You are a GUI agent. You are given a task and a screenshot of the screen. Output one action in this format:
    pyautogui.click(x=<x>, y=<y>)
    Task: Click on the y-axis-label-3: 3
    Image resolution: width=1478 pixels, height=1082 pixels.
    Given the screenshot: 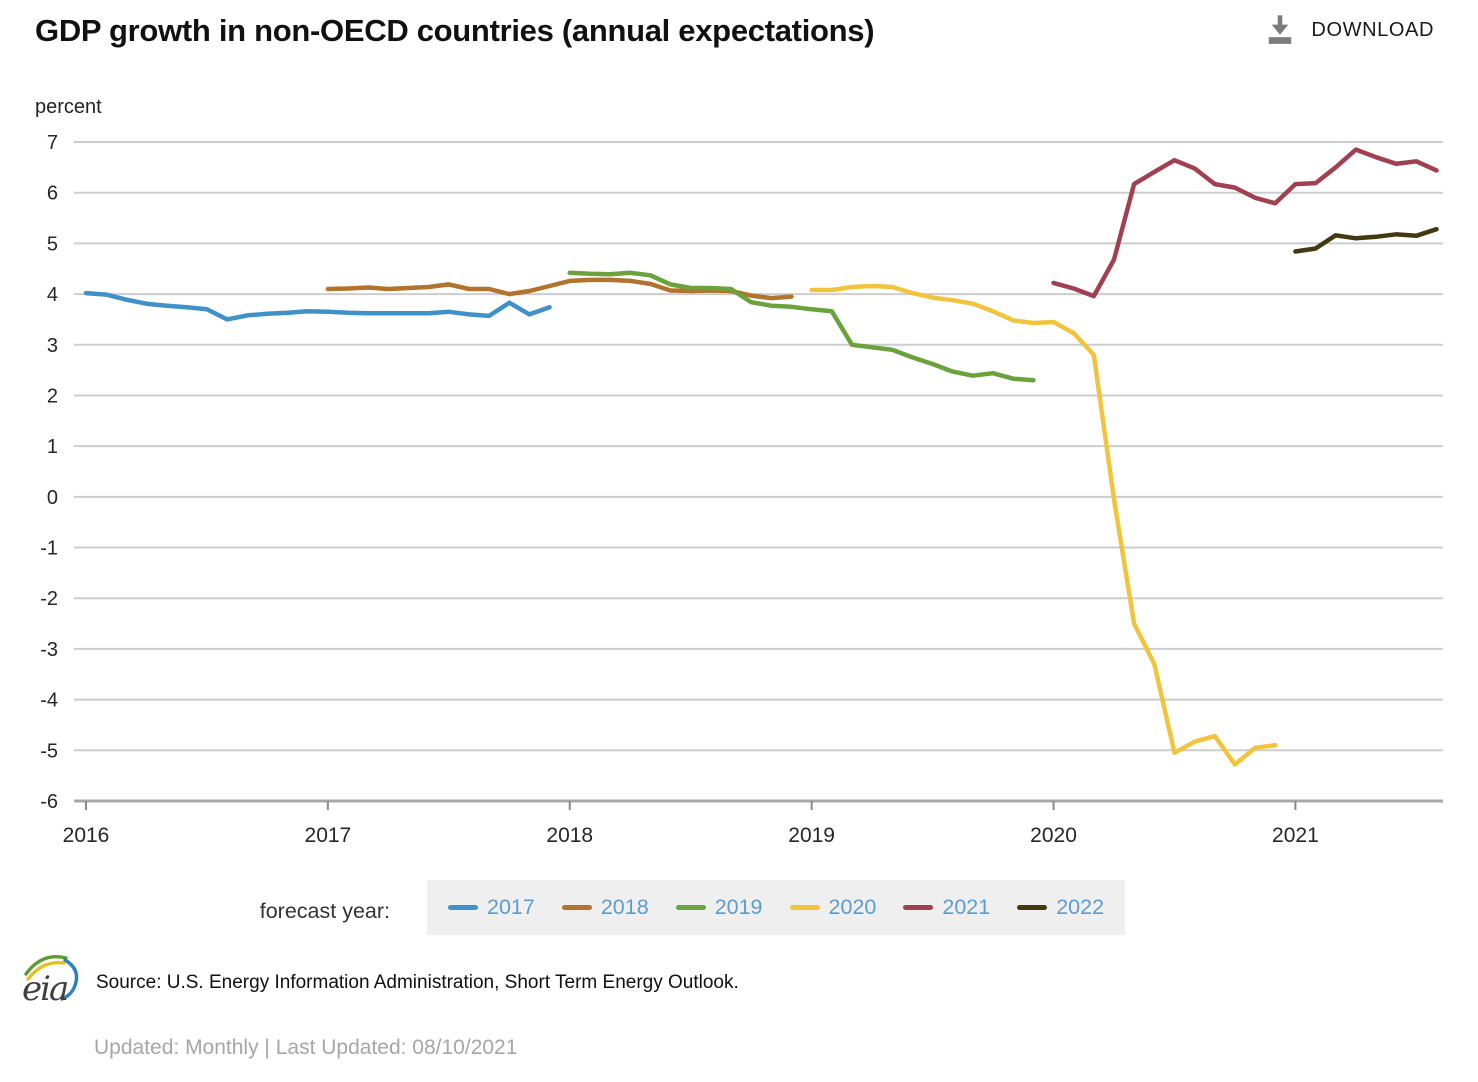 What is the action you would take?
    pyautogui.click(x=52, y=346)
    